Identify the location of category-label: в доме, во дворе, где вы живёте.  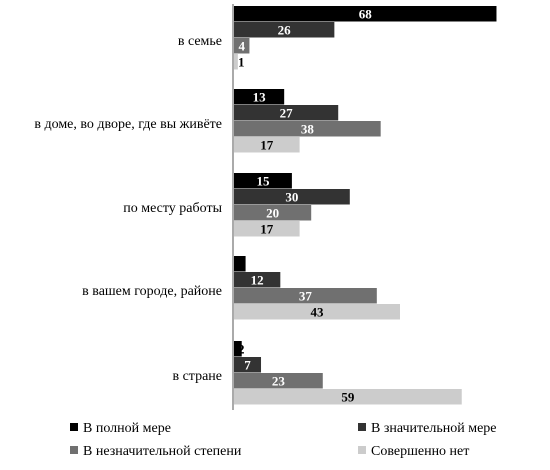
(128, 124).